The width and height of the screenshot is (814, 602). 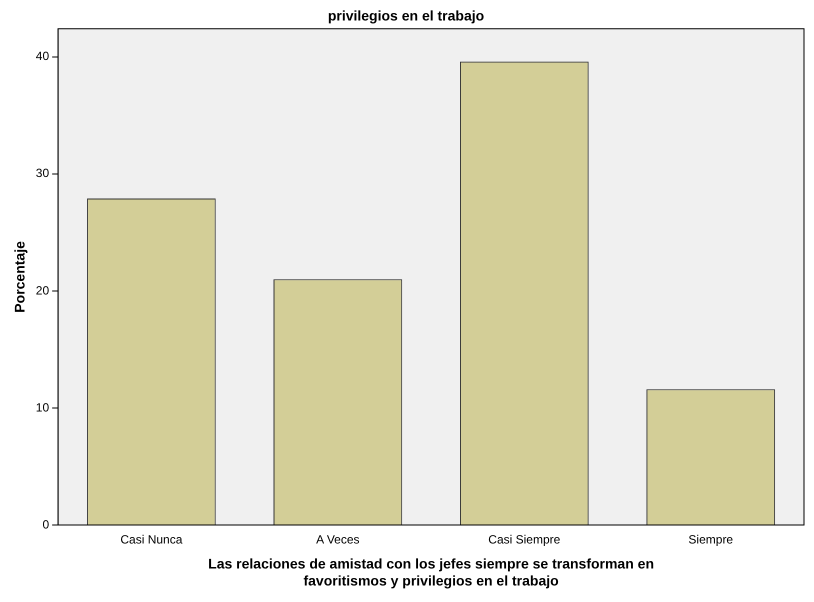 What do you see at coordinates (43, 173) in the screenshot?
I see `y-tick-label: 30` at bounding box center [43, 173].